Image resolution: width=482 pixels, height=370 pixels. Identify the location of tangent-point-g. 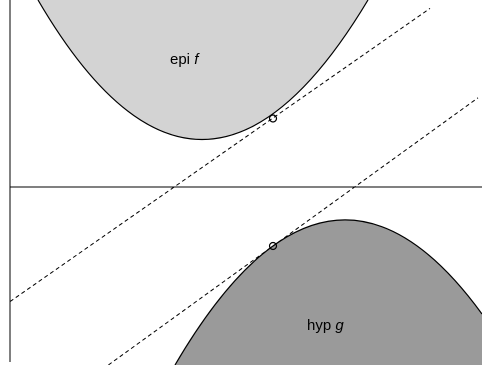
(273, 246).